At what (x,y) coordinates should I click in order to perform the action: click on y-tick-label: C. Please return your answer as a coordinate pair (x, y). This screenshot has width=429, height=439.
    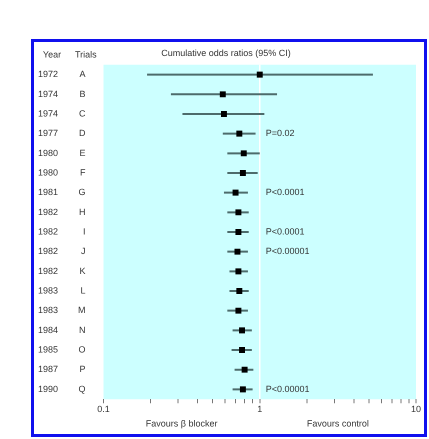
    Looking at the image, I should click on (82, 113).